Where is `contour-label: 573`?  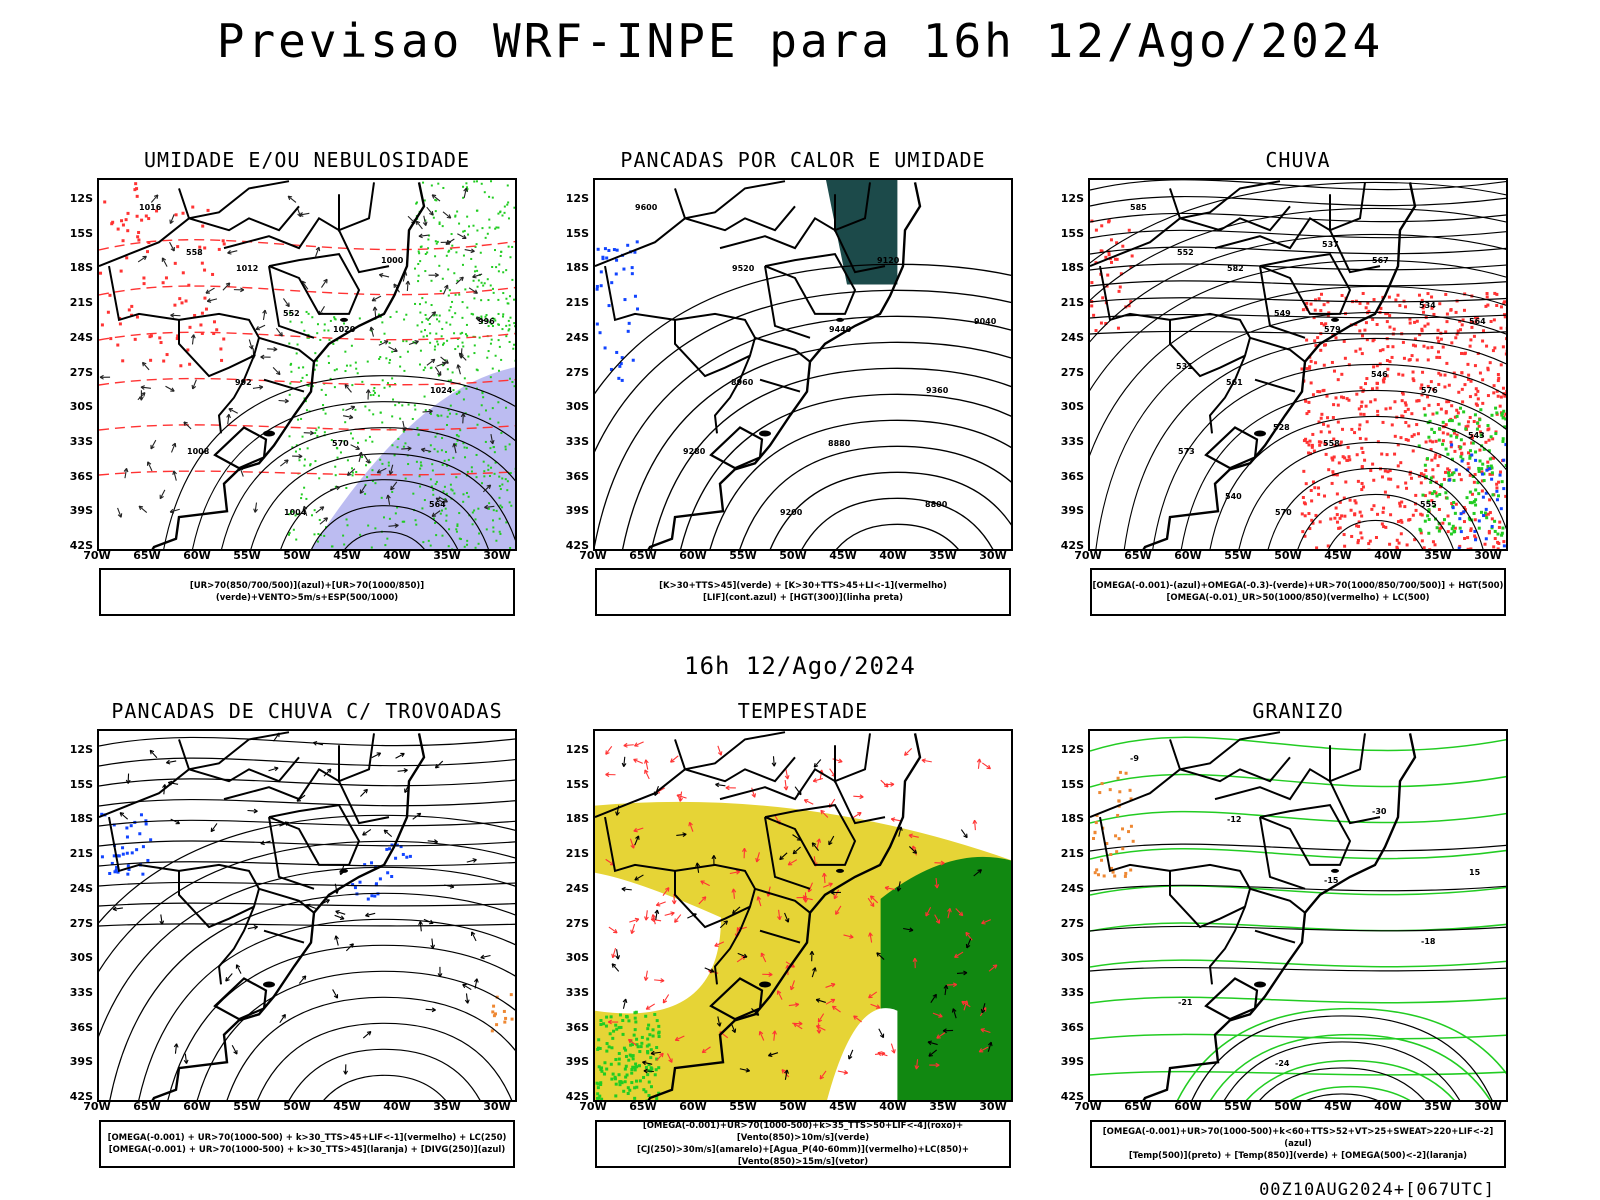 contour-label: 573 is located at coordinates (1186, 451).